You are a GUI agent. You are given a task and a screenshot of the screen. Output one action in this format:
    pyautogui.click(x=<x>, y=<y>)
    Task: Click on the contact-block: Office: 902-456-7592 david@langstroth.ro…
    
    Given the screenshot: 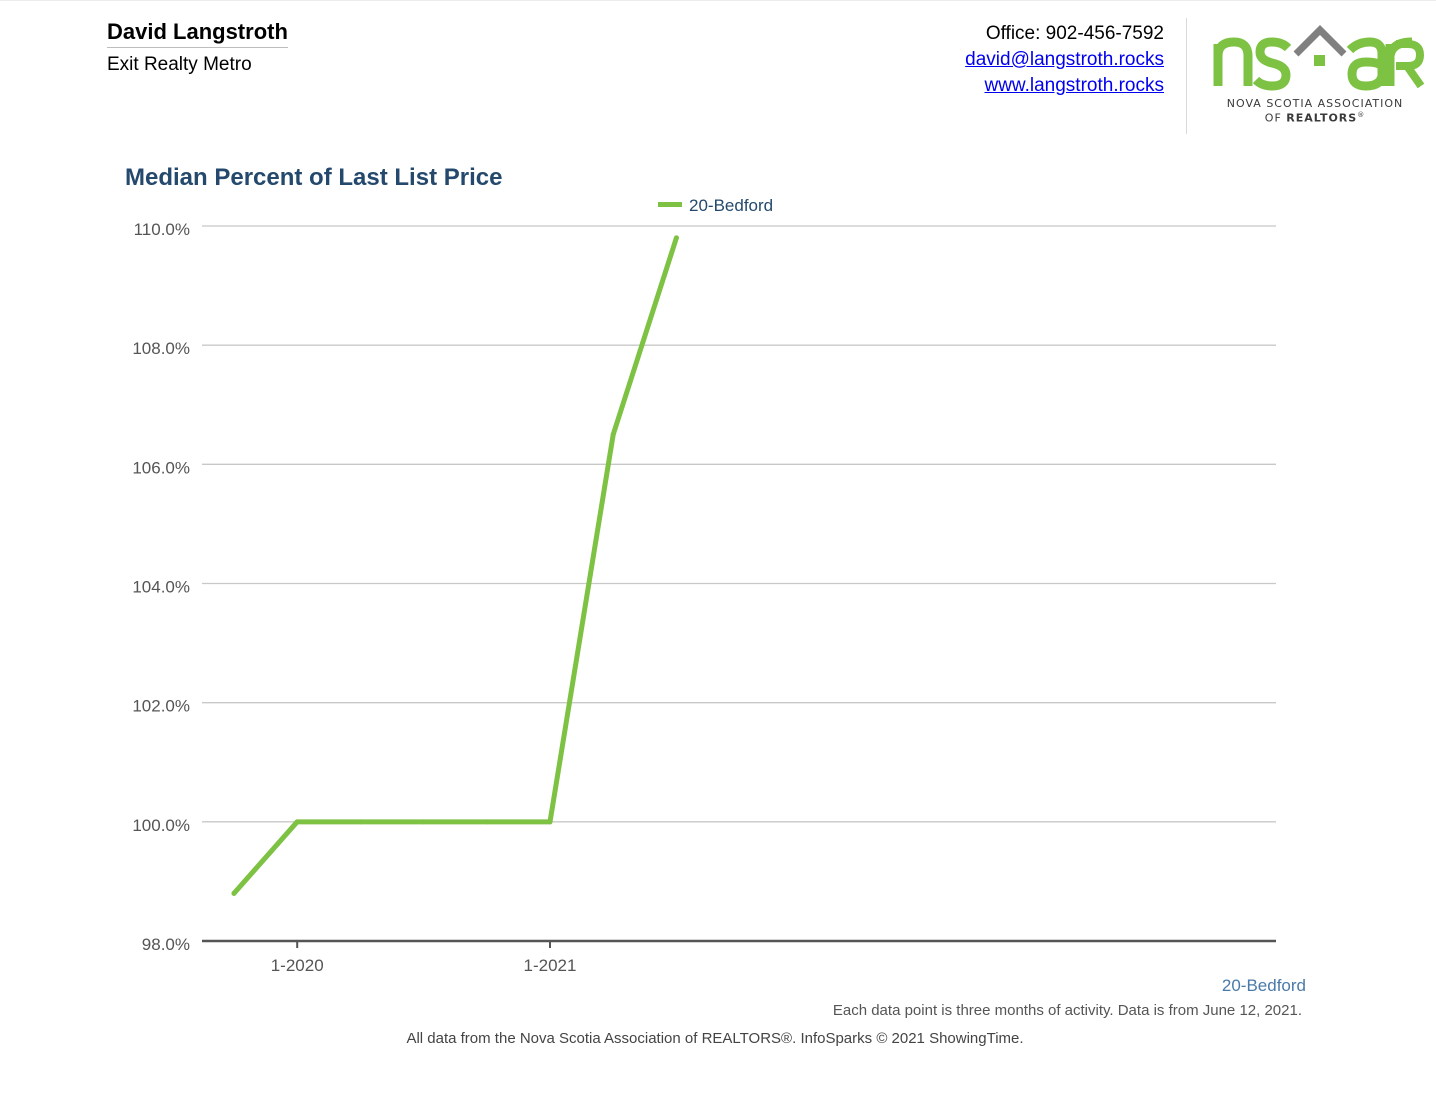 What is the action you would take?
    pyautogui.click(x=1064, y=60)
    